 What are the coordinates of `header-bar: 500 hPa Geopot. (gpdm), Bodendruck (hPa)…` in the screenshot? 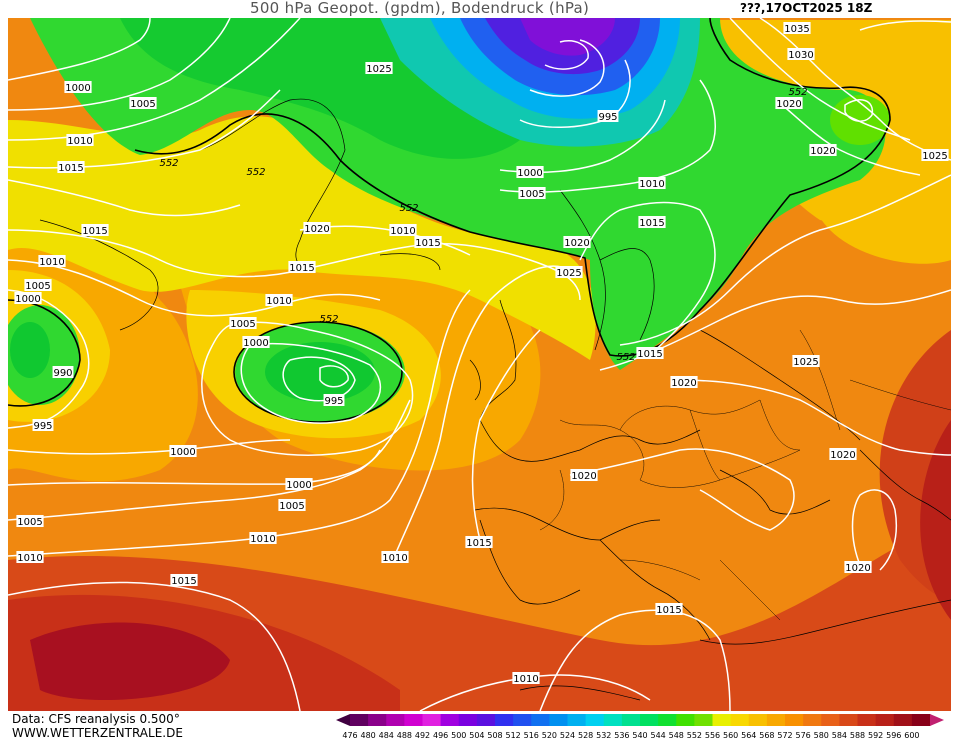 It's located at (479, 9).